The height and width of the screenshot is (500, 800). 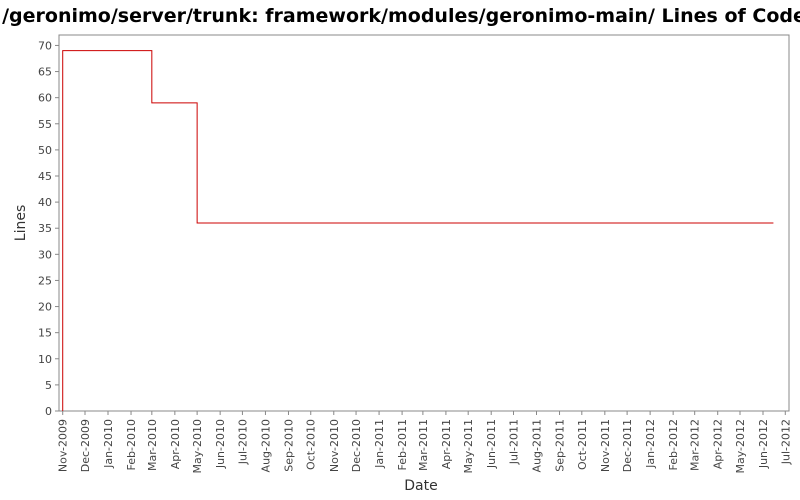 I want to click on x-tick-label: Apr-2012, so click(x=718, y=444).